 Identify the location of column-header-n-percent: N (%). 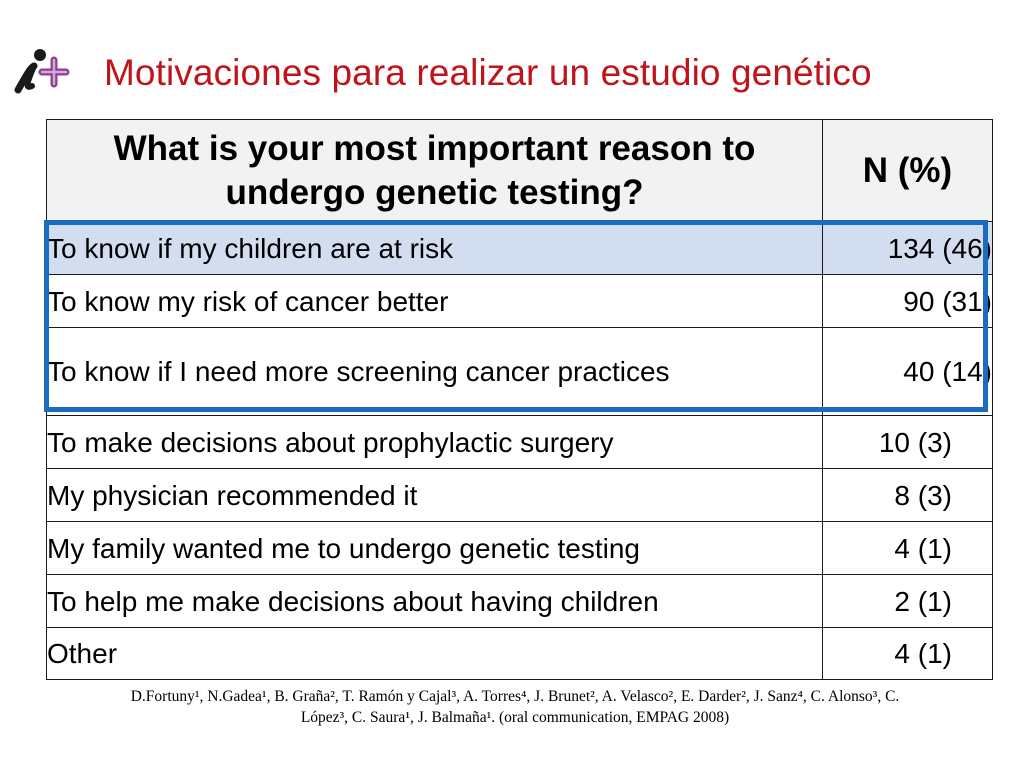
(907, 170).